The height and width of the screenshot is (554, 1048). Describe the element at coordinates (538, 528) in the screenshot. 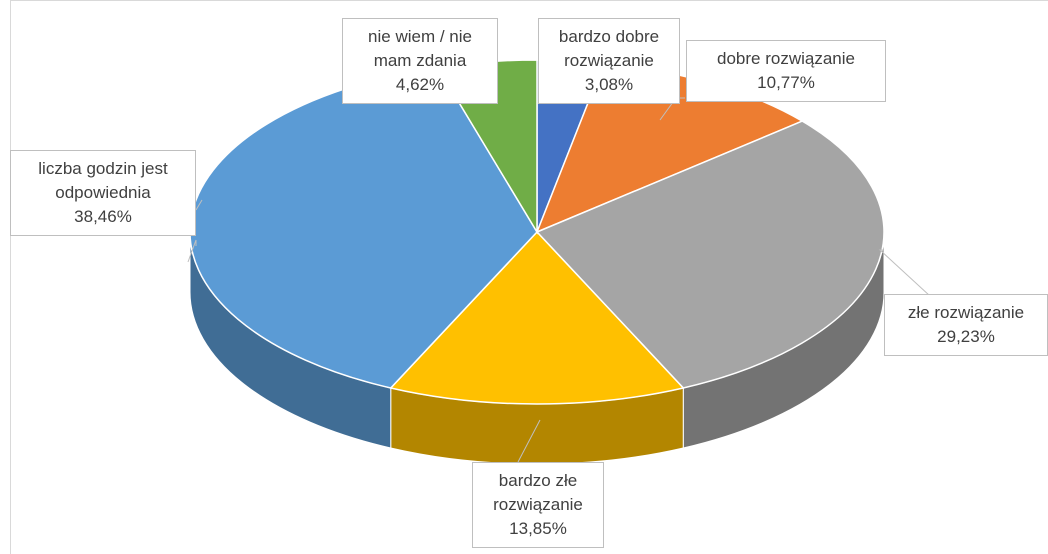

I see `value-label: 13,85%` at that location.